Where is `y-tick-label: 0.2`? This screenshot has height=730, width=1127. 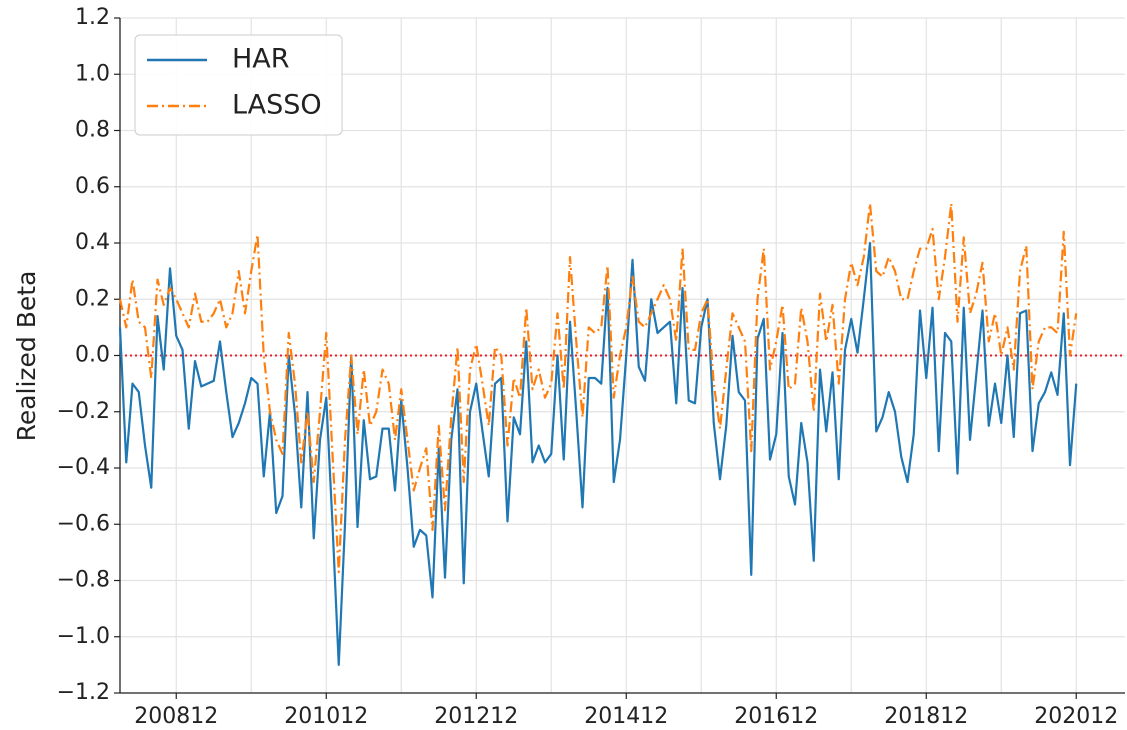
y-tick-label: 0.2 is located at coordinates (92, 298).